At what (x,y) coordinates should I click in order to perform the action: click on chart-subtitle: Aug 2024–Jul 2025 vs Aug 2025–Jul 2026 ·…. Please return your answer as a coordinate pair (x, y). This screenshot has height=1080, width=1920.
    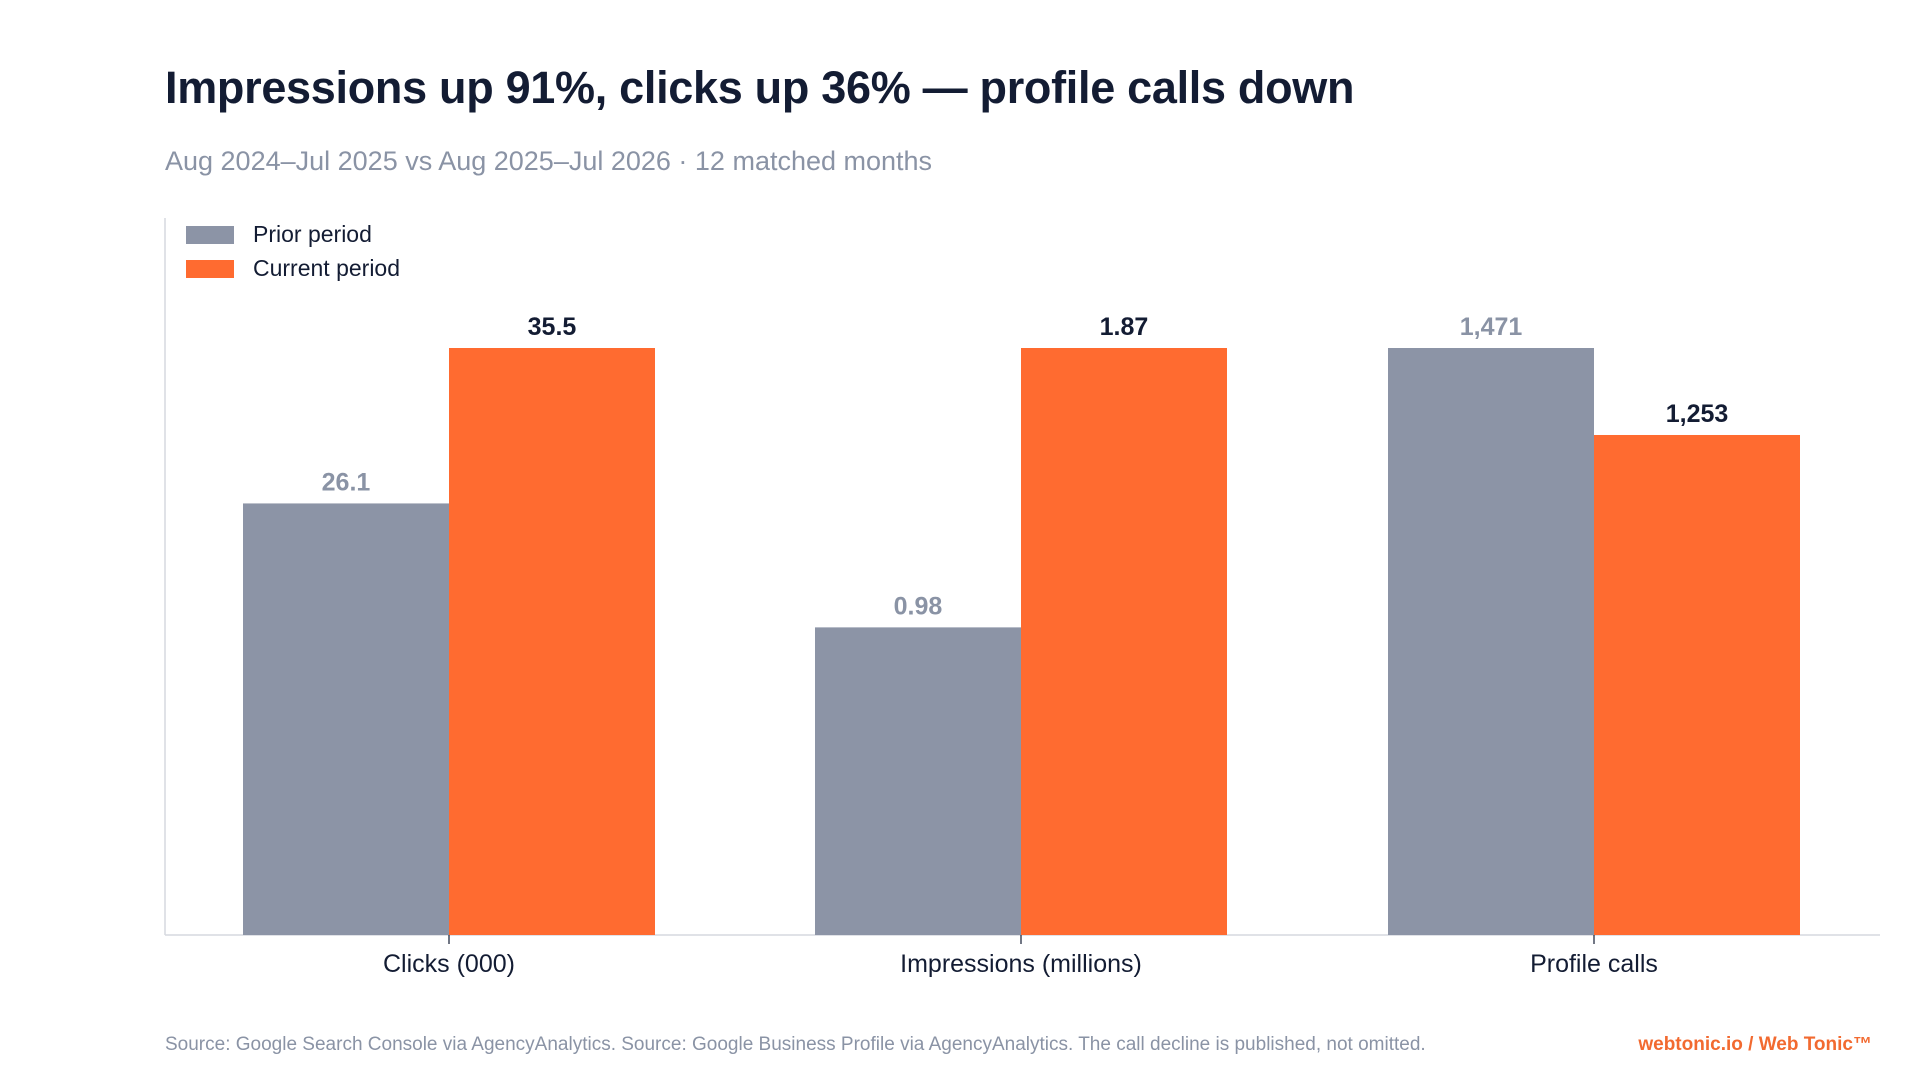
    Looking at the image, I should click on (549, 161).